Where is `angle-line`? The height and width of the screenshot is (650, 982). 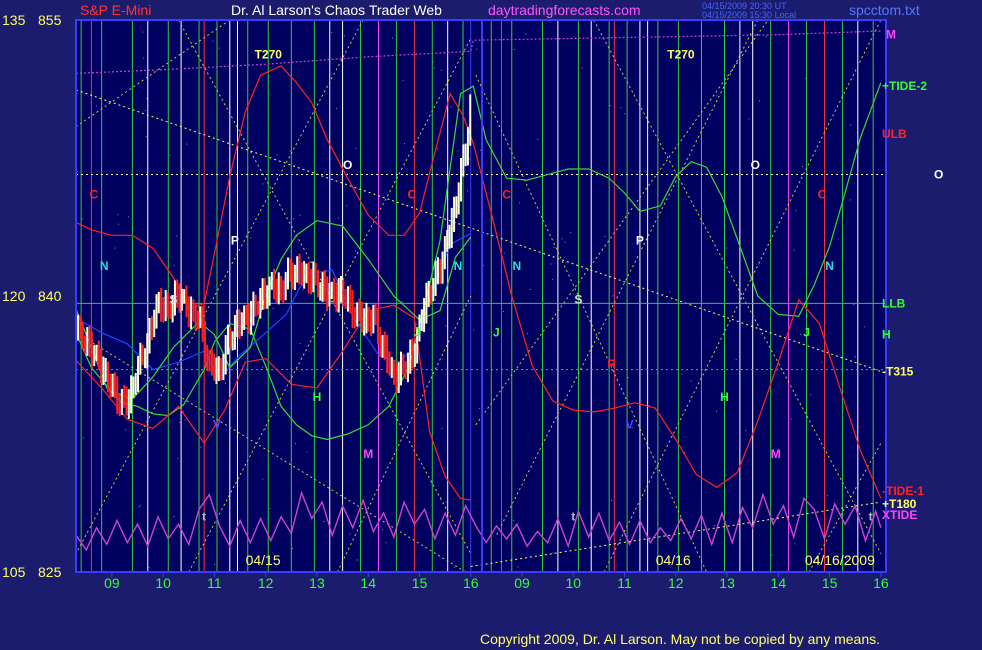
angle-line is located at coordinates (404, 434).